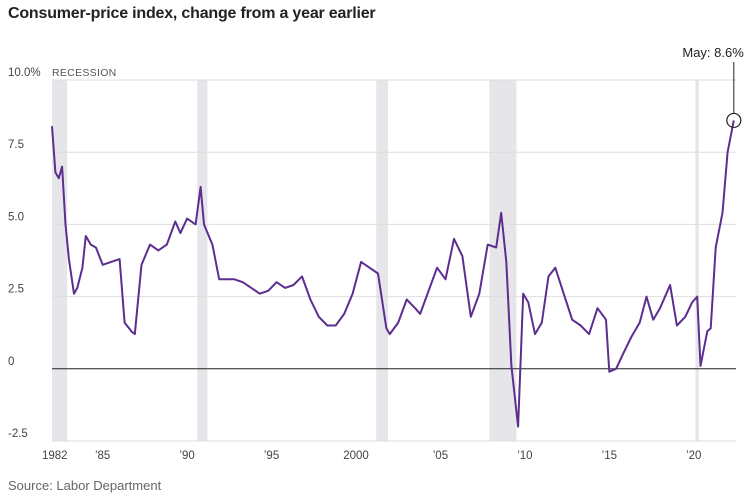 The image size is (748, 501). Describe the element at coordinates (524, 456) in the screenshot. I see `x-tick-label: ’10` at that location.